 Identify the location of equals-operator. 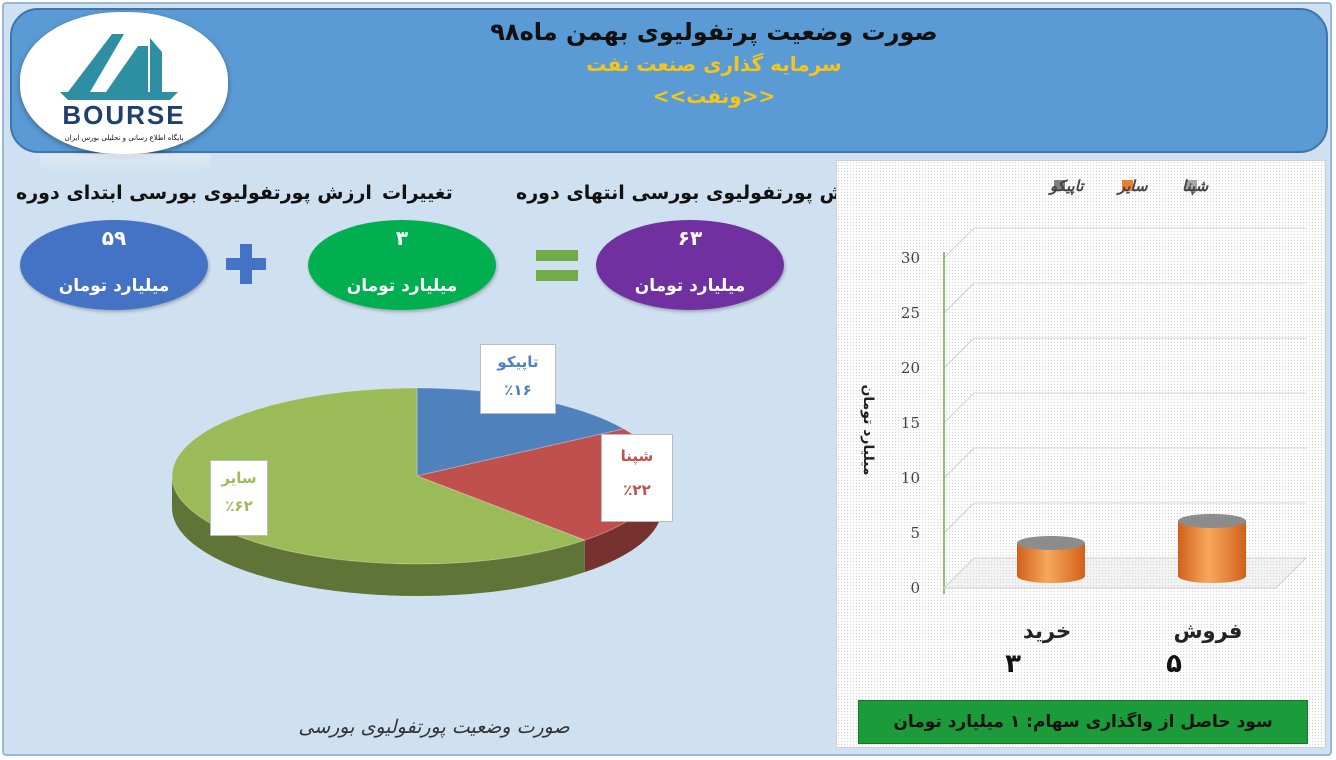
(557, 270).